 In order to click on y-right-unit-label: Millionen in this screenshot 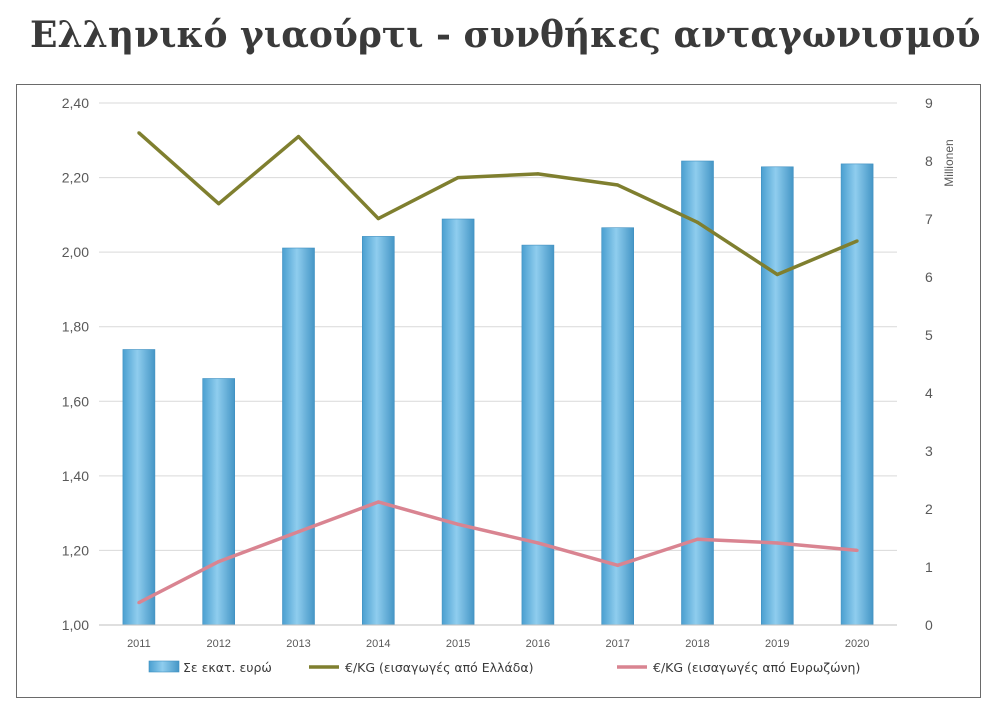, I will do `click(949, 162)`.